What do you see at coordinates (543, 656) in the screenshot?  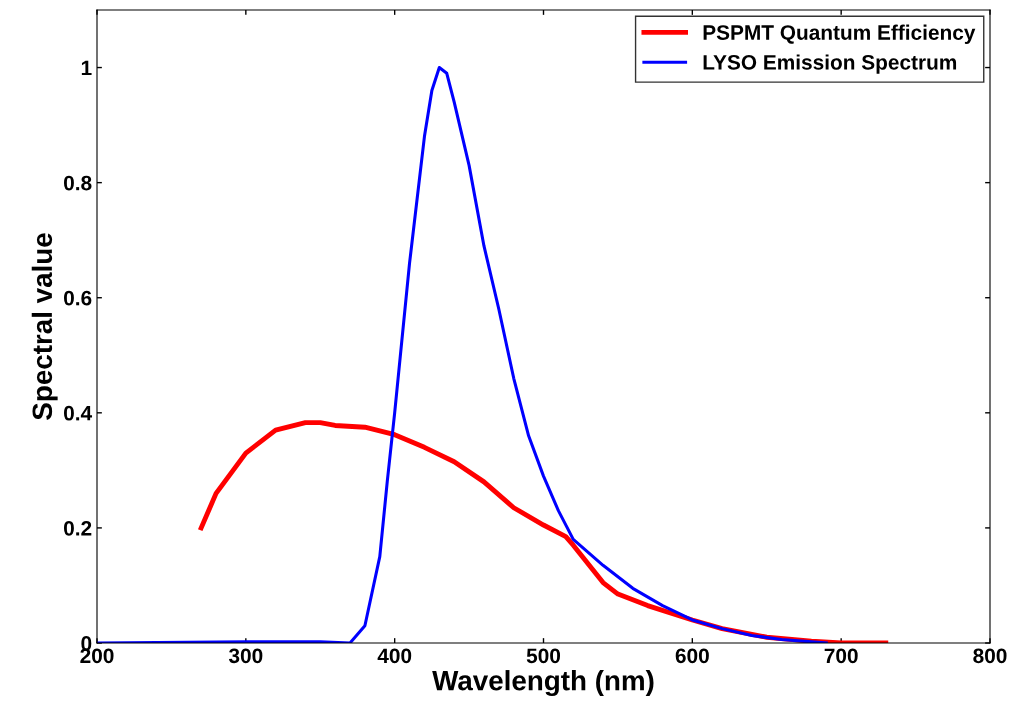 I see `x-tick-label: 500` at bounding box center [543, 656].